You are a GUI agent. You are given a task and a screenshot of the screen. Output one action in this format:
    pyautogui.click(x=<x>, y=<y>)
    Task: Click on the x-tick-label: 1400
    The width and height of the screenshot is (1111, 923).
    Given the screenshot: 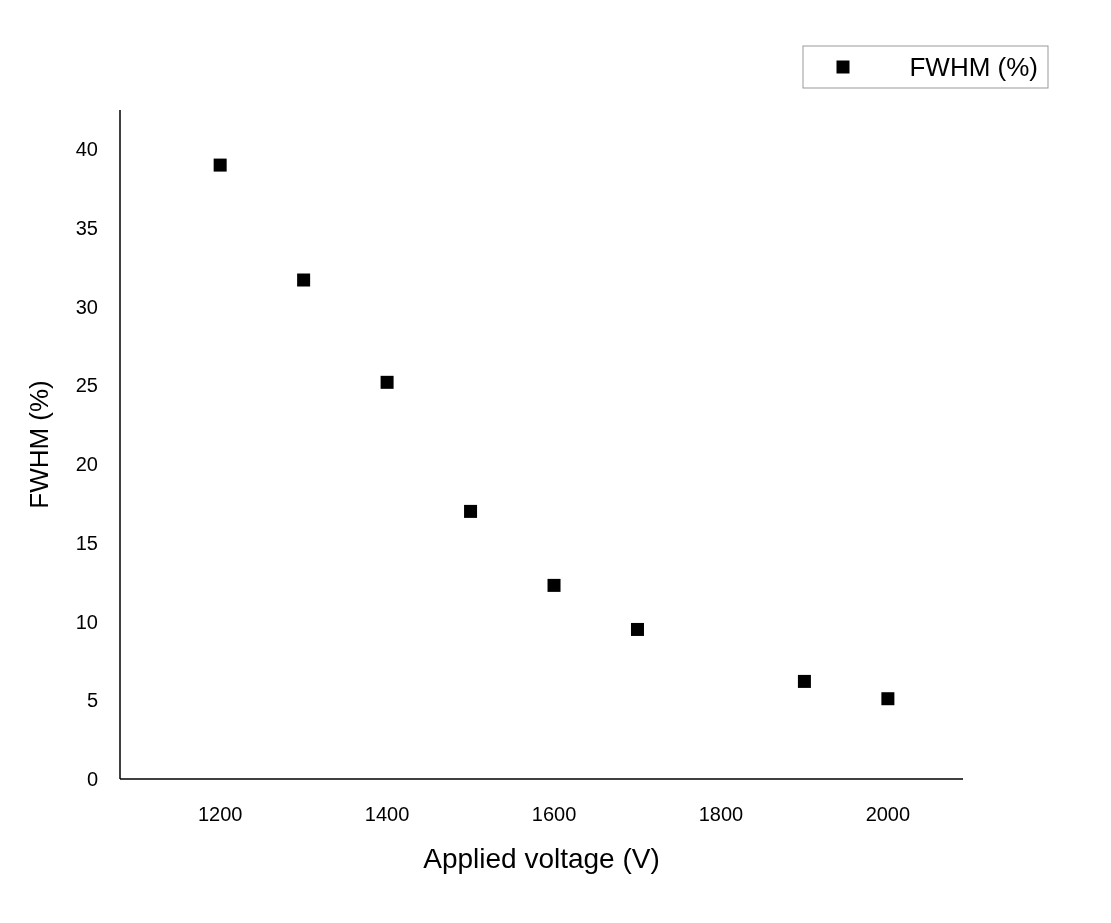 What is the action you would take?
    pyautogui.click(x=387, y=814)
    